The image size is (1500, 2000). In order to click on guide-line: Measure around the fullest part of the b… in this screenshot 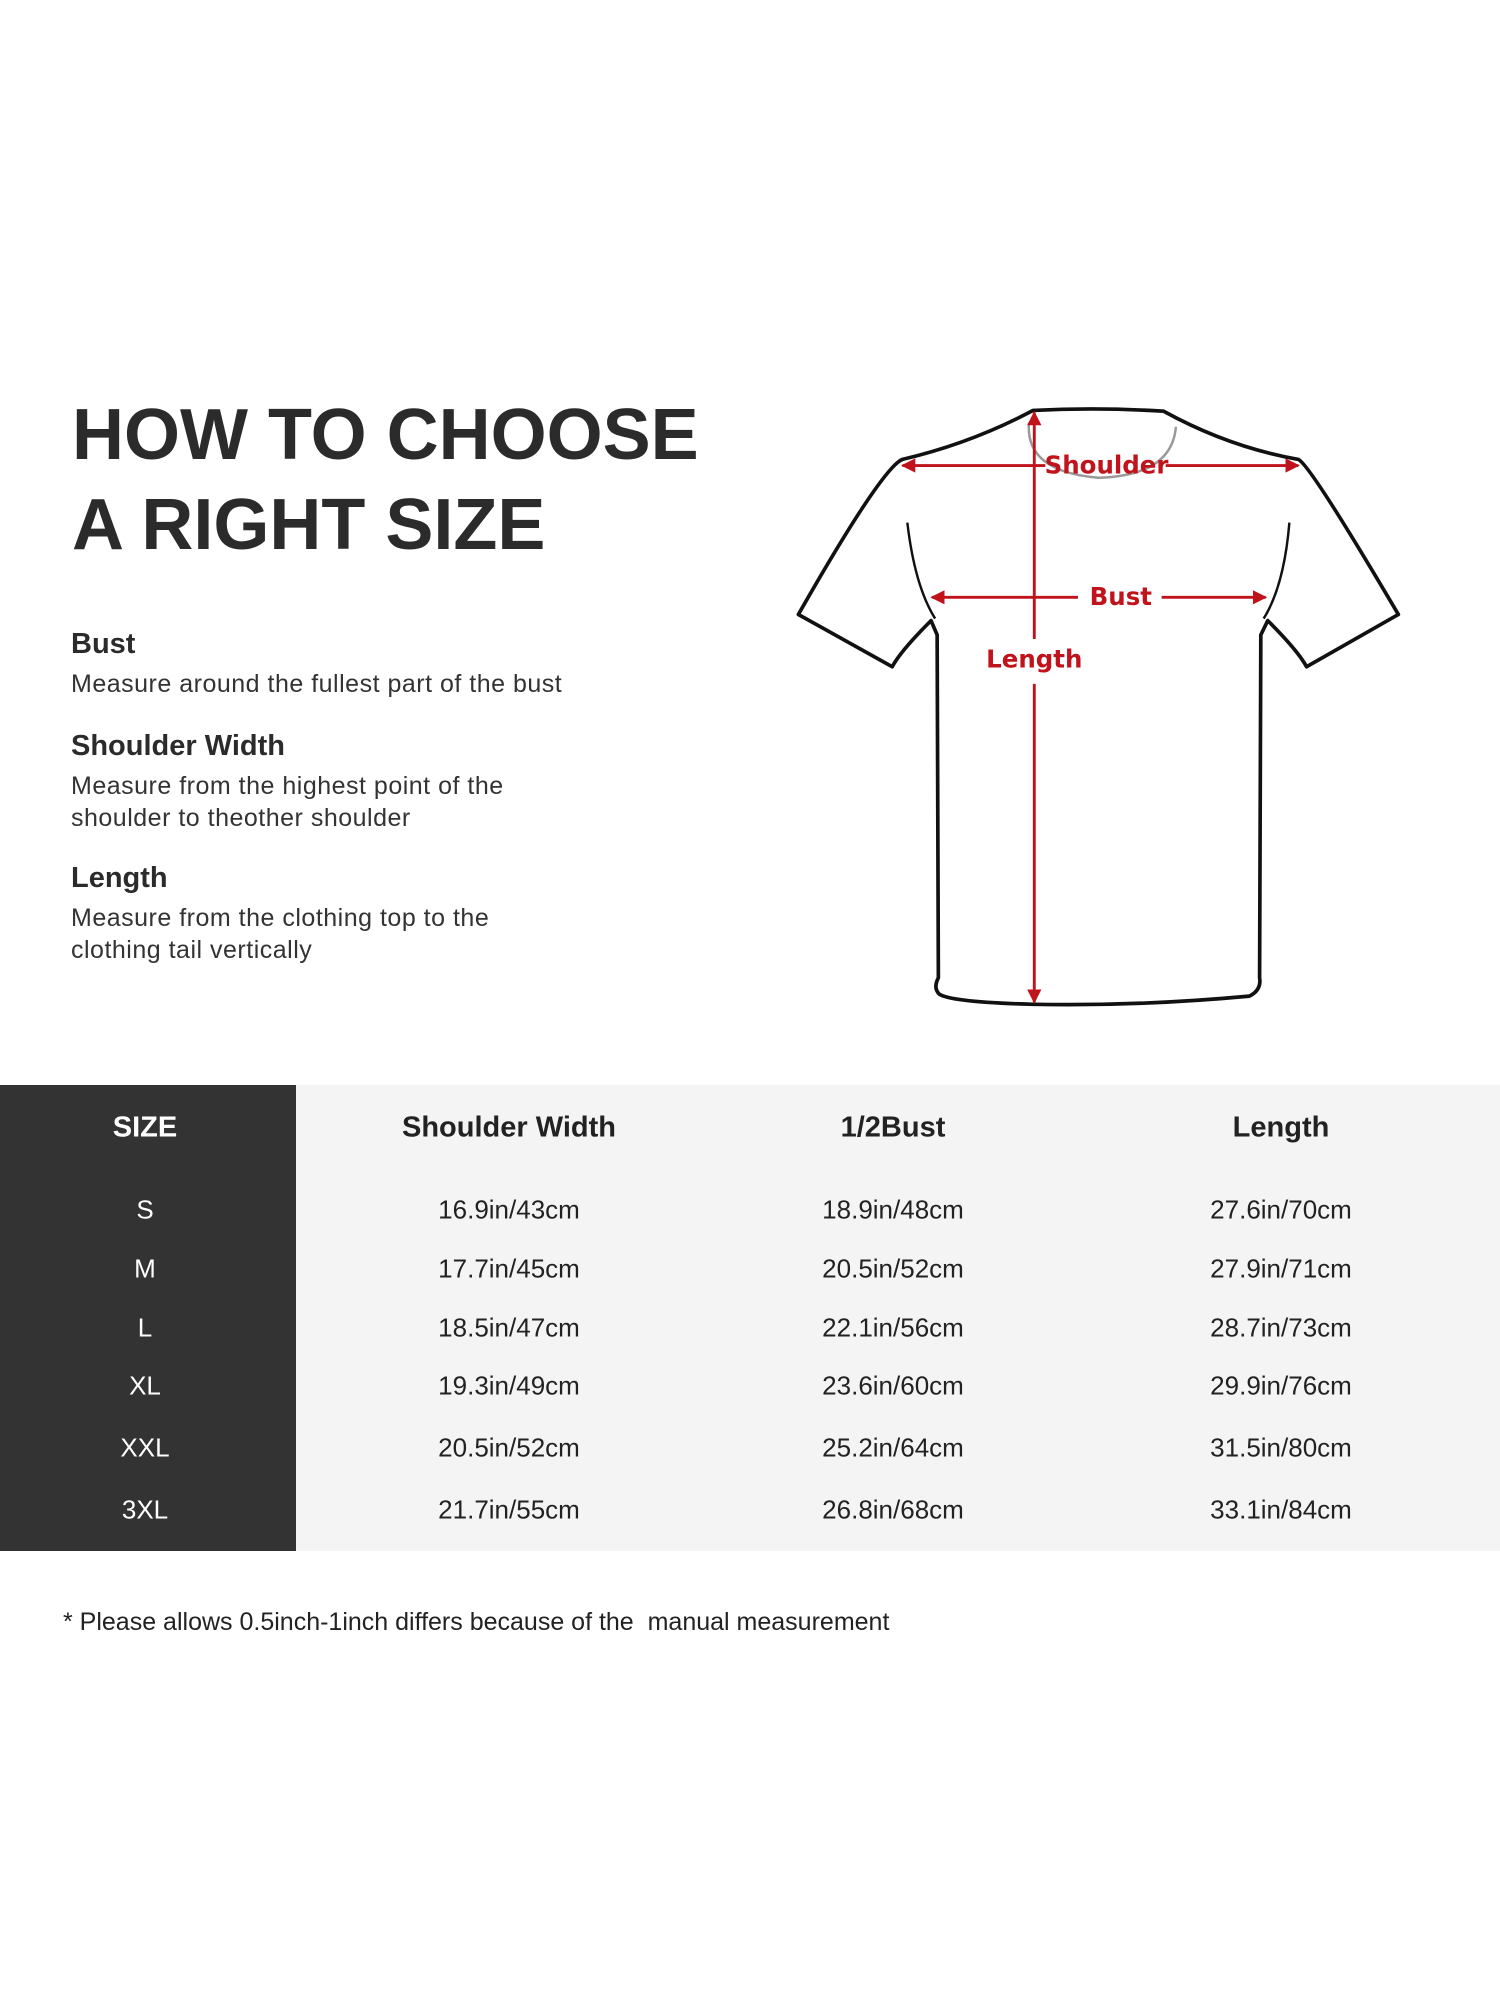, I will do `click(317, 684)`.